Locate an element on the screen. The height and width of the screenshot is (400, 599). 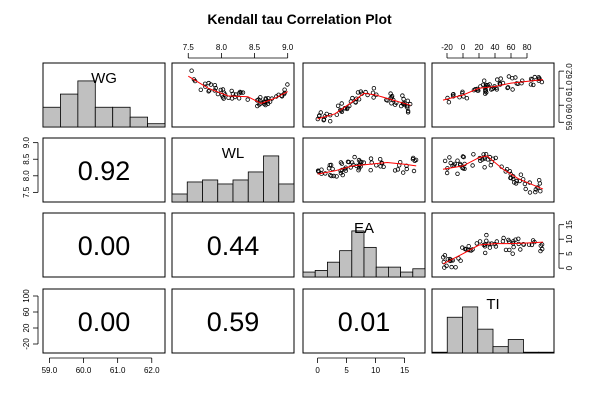
tick-label: 9.0 is located at coordinates (26, 143).